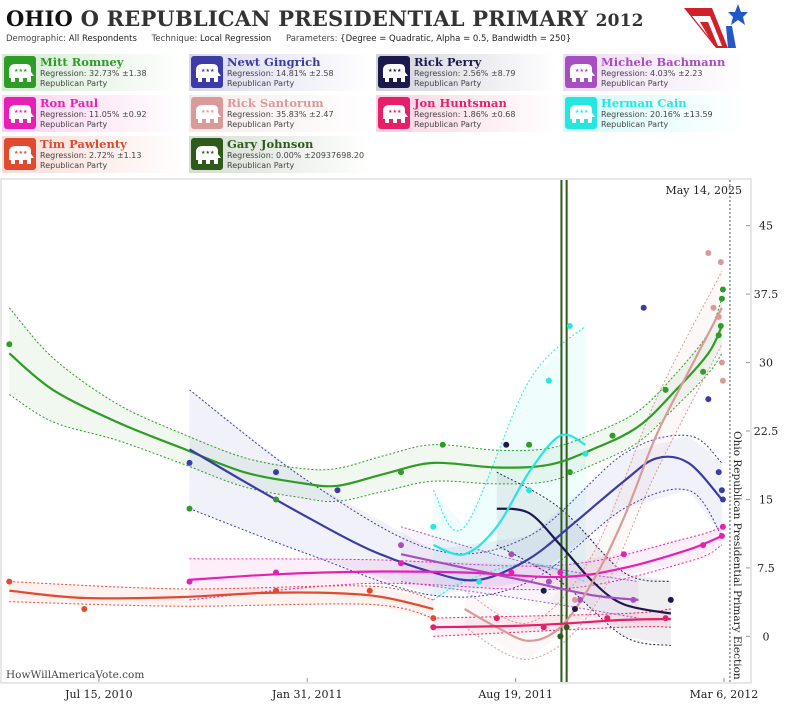 This screenshot has height=704, width=789. I want to click on upper-bound-herman-cain, so click(509, 428).